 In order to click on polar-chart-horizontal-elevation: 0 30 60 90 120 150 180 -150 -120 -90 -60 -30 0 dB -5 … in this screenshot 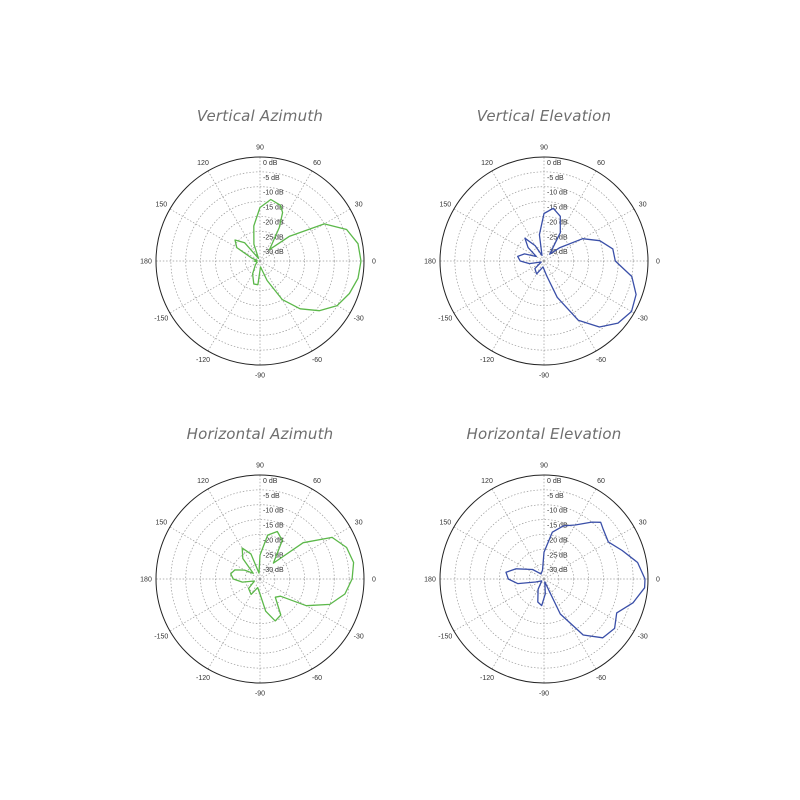, I will do `click(542, 580)`.